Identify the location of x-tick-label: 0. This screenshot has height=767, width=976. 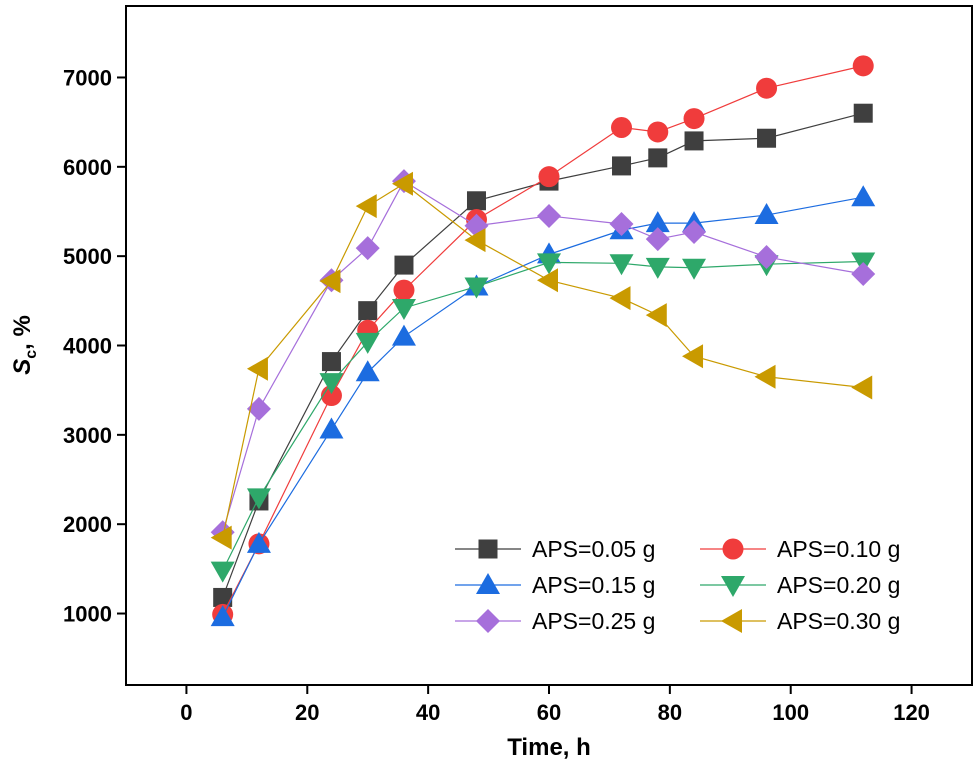
(186, 712).